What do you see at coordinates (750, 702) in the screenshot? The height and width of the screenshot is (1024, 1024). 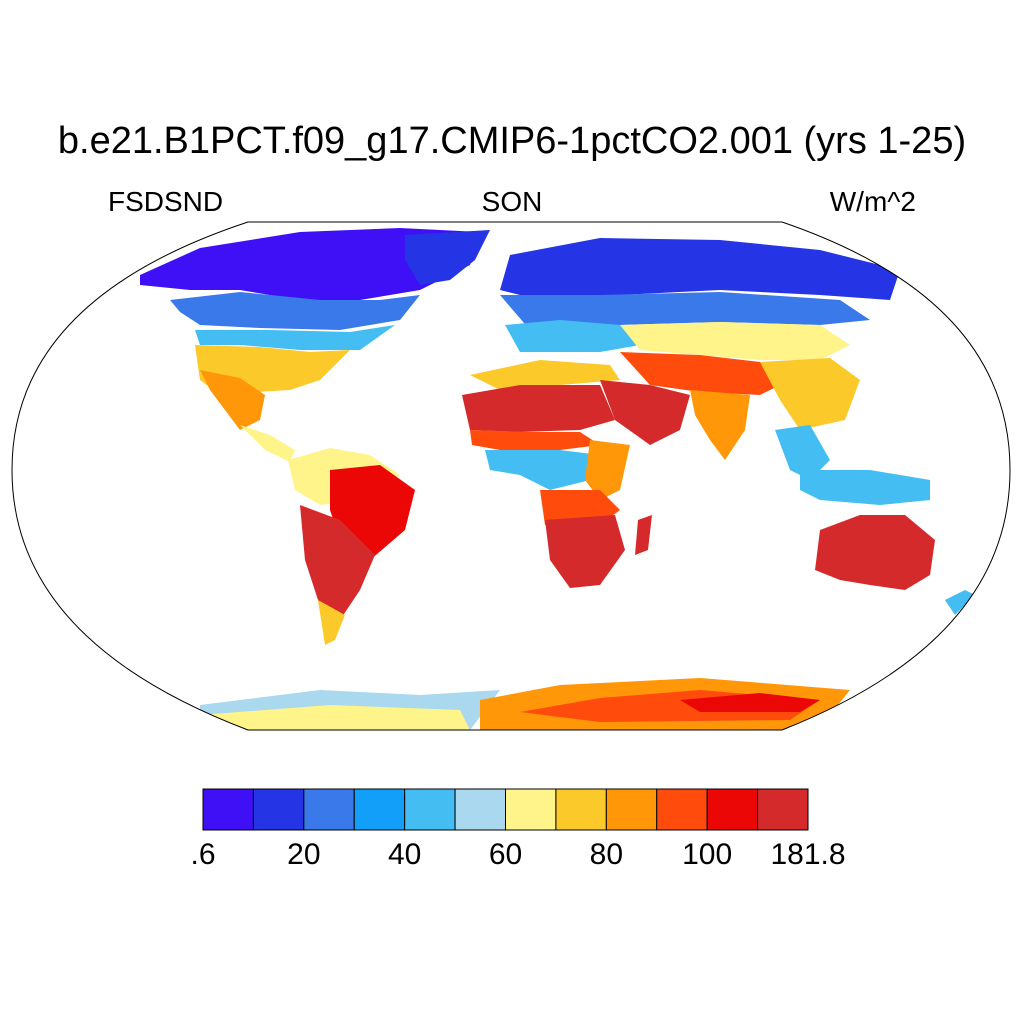 I see `antarctica-core` at bounding box center [750, 702].